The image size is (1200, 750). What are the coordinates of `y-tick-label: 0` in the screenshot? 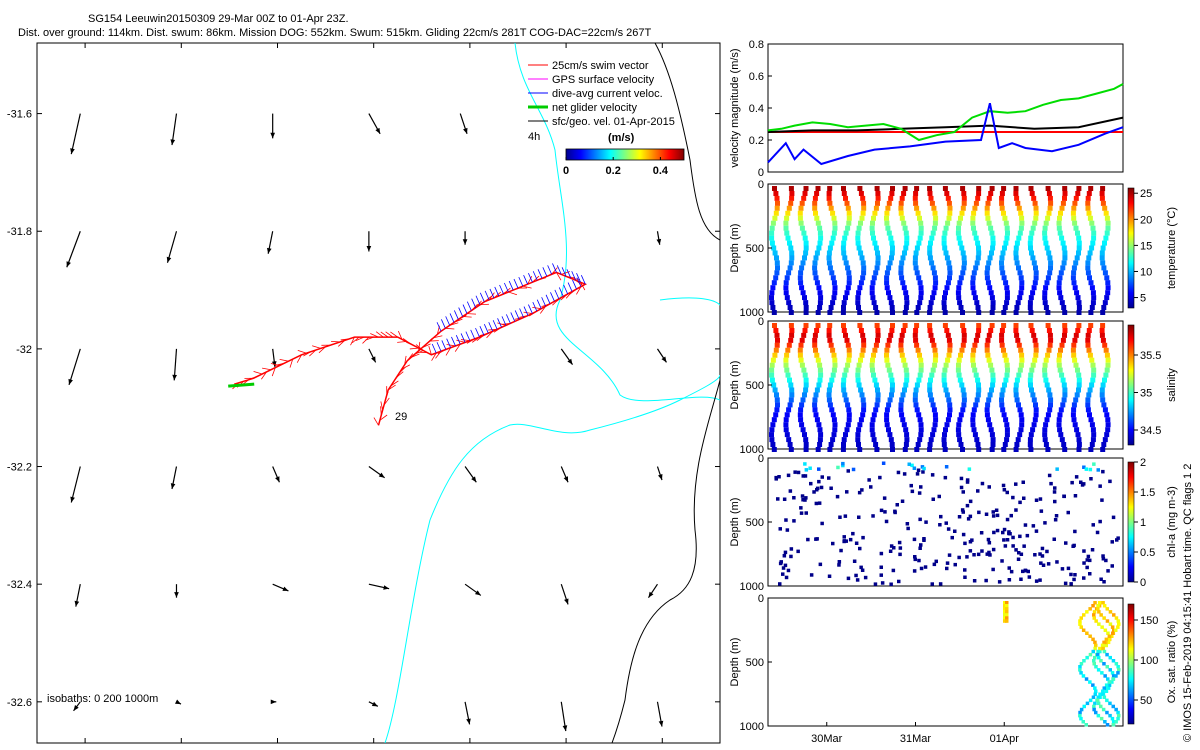 It's located at (761, 459).